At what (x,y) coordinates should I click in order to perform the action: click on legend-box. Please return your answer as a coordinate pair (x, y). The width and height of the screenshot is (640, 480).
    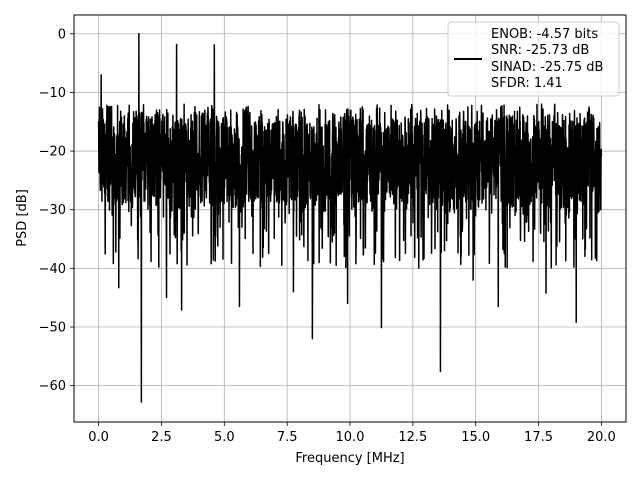
    Looking at the image, I should click on (533, 59).